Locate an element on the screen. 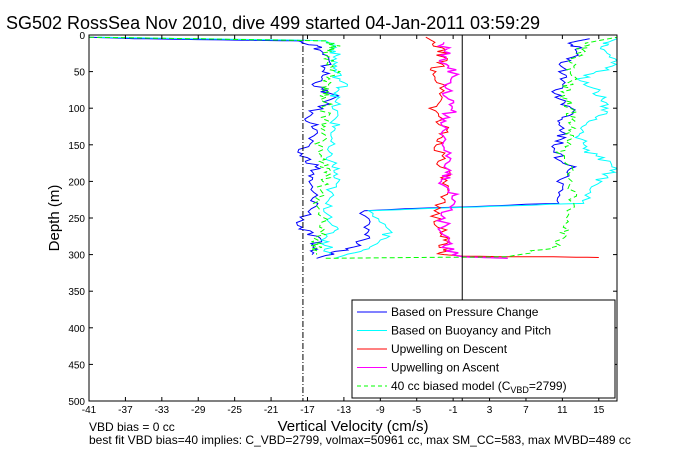  x-tick-label: -33 is located at coordinates (162, 410).